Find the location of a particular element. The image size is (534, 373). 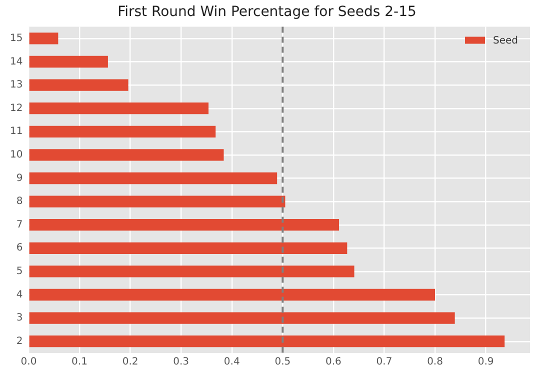

y-tick-label: 6 is located at coordinates (19, 248).